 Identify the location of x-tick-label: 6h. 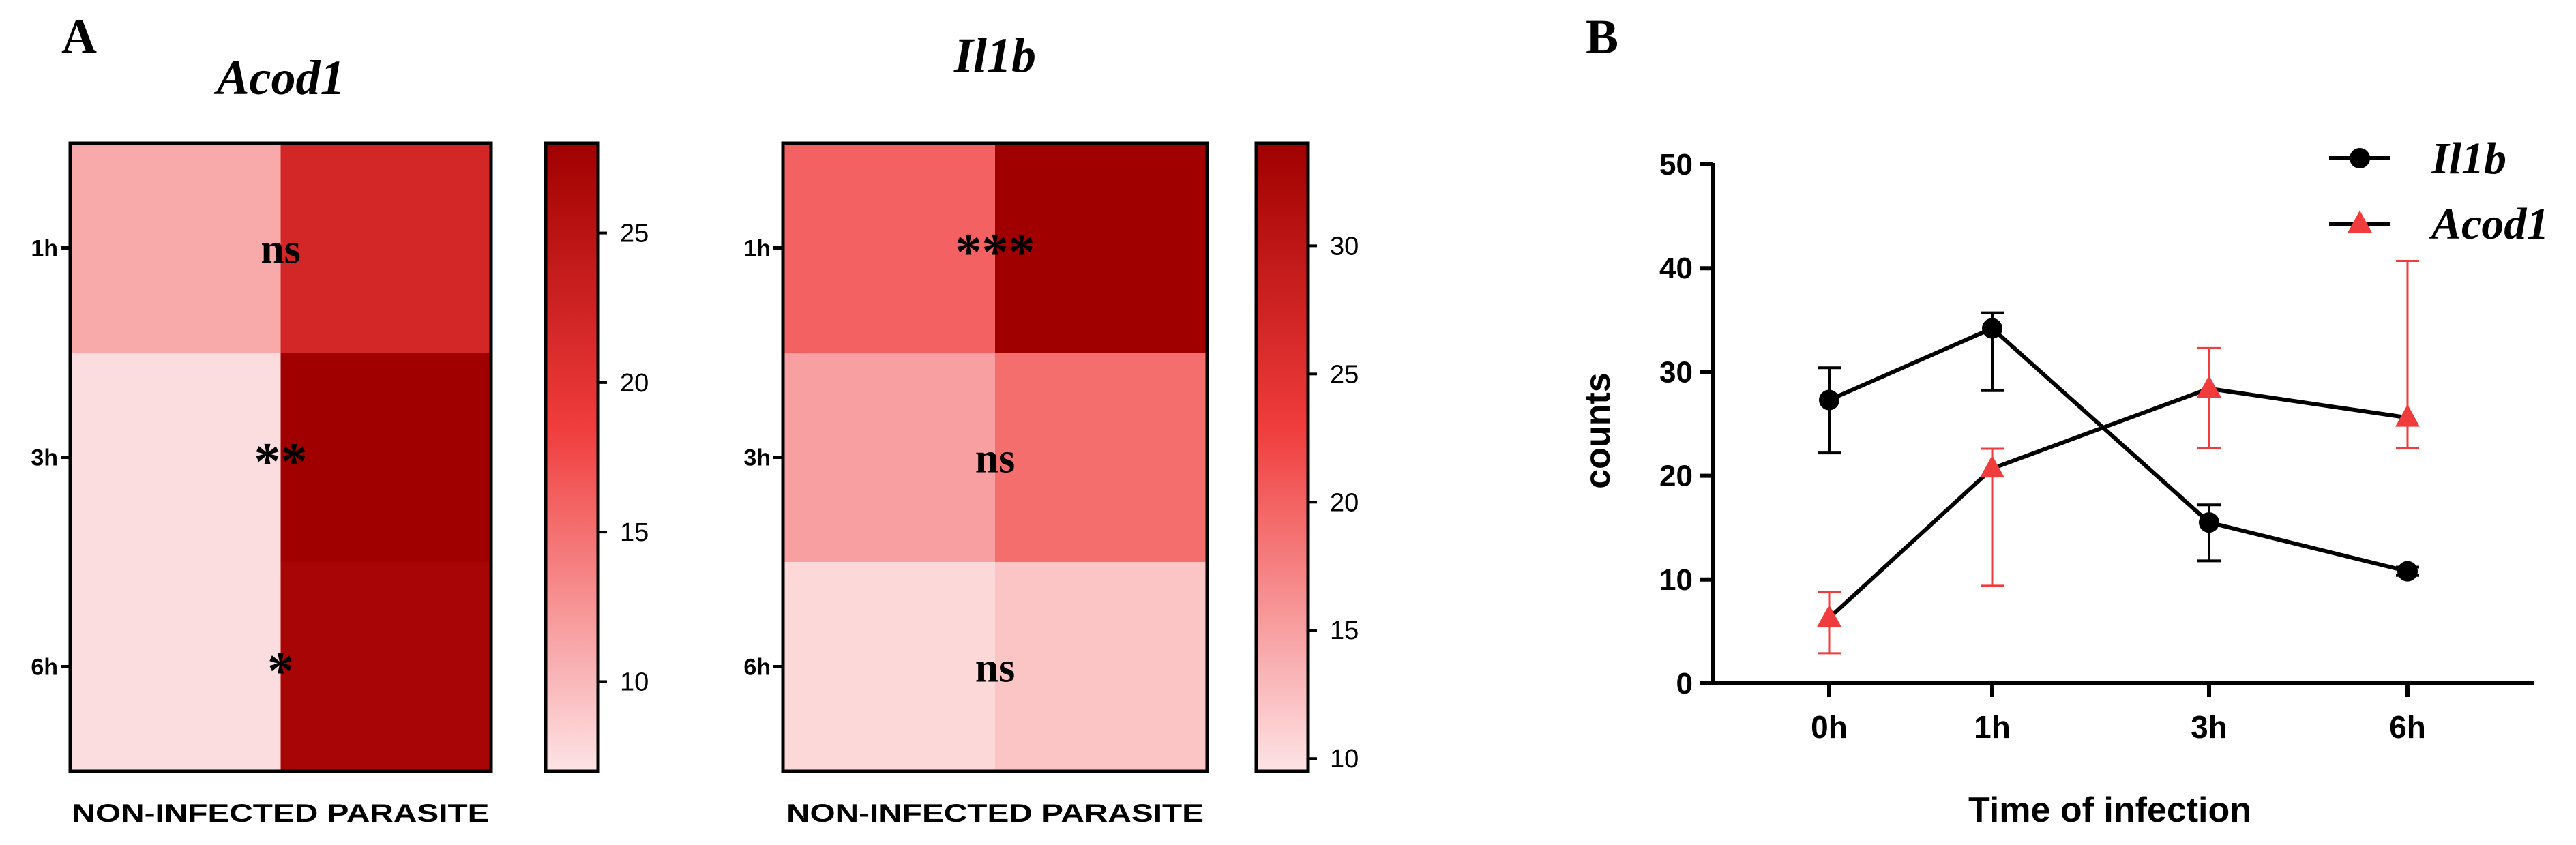
(2407, 727).